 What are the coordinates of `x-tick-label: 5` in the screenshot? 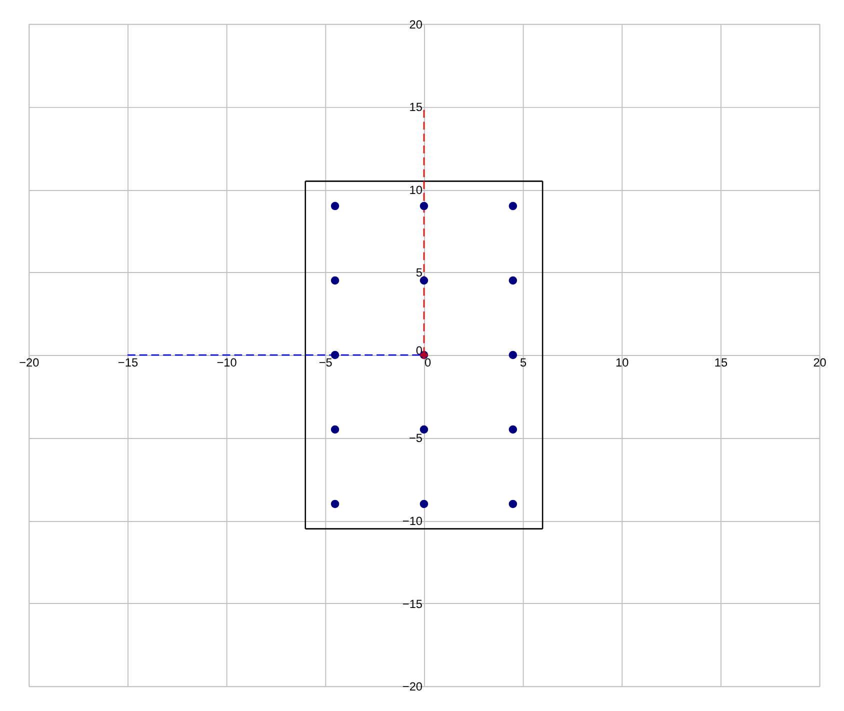 It's located at (524, 362).